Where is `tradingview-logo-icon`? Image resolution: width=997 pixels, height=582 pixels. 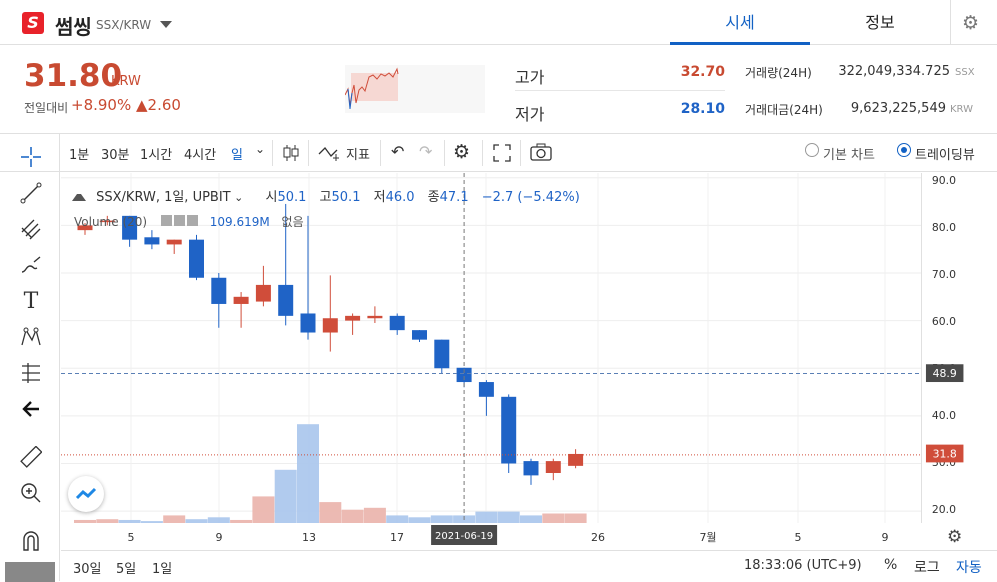 tradingview-logo-icon is located at coordinates (86, 494).